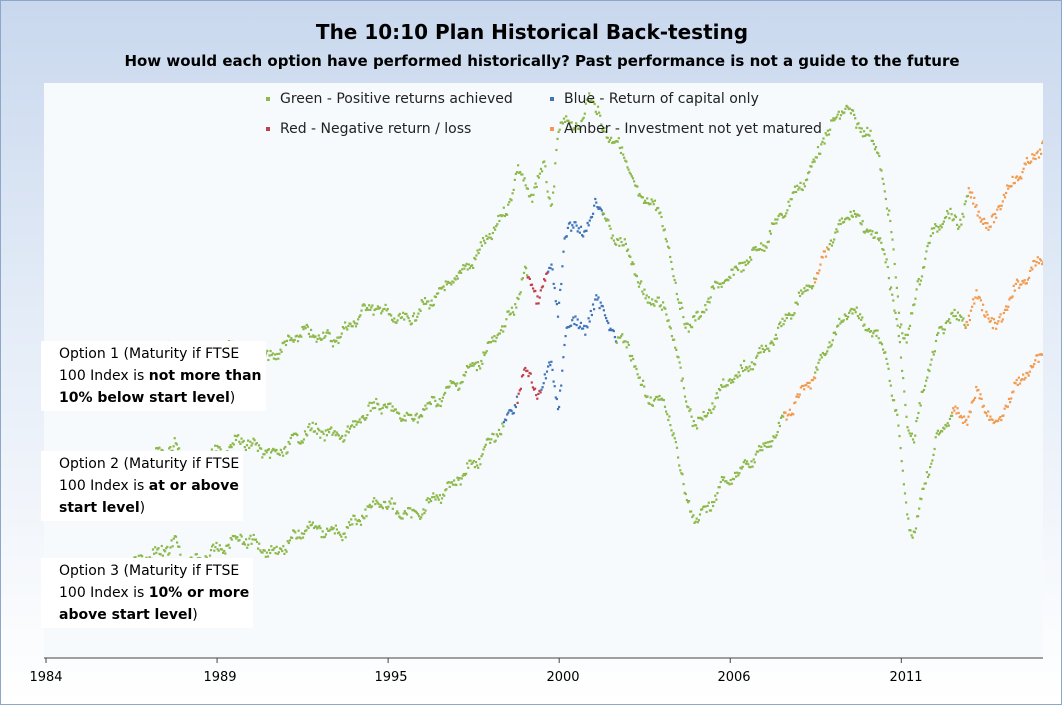  I want to click on legend-item-blue: Blue - Return of capital only, so click(654, 99).